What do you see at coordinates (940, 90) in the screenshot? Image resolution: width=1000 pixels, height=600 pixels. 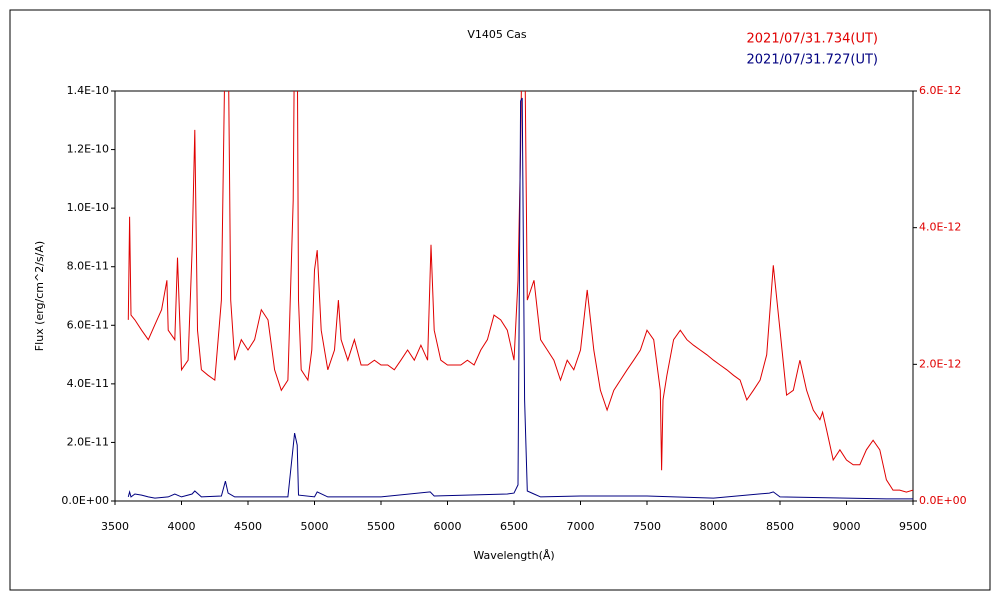 I see `y2-tick-label: 6.0E-12` at bounding box center [940, 90].